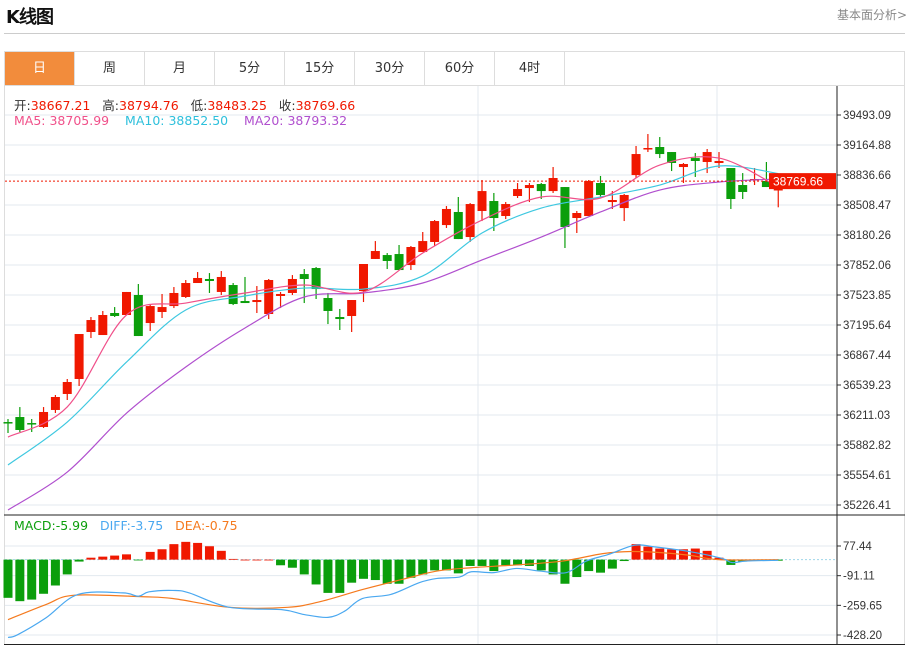  I want to click on close-value: 38769.66, so click(325, 105).